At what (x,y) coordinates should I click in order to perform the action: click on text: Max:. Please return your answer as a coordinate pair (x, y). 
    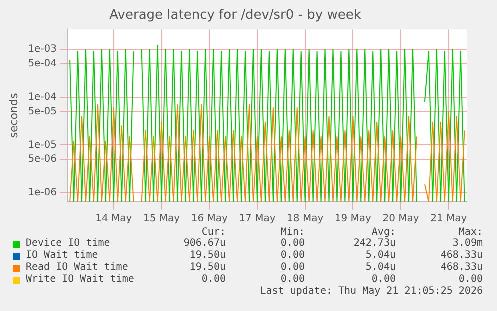
    Looking at the image, I should click on (470, 232).